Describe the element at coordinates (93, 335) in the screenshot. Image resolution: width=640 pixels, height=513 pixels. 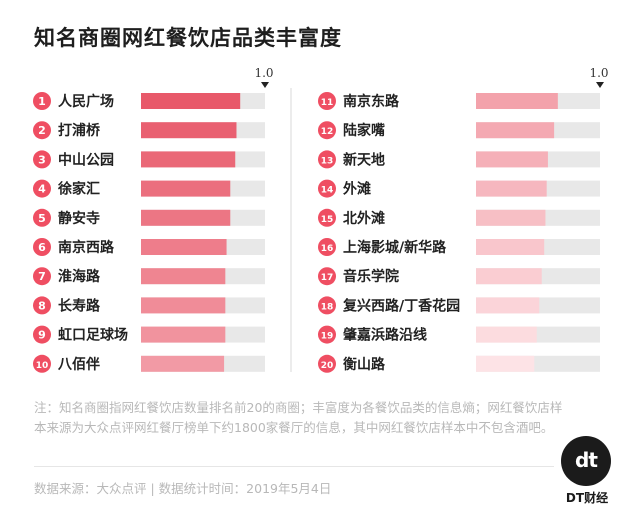
I see `category-label: 虹口足球场` at that location.